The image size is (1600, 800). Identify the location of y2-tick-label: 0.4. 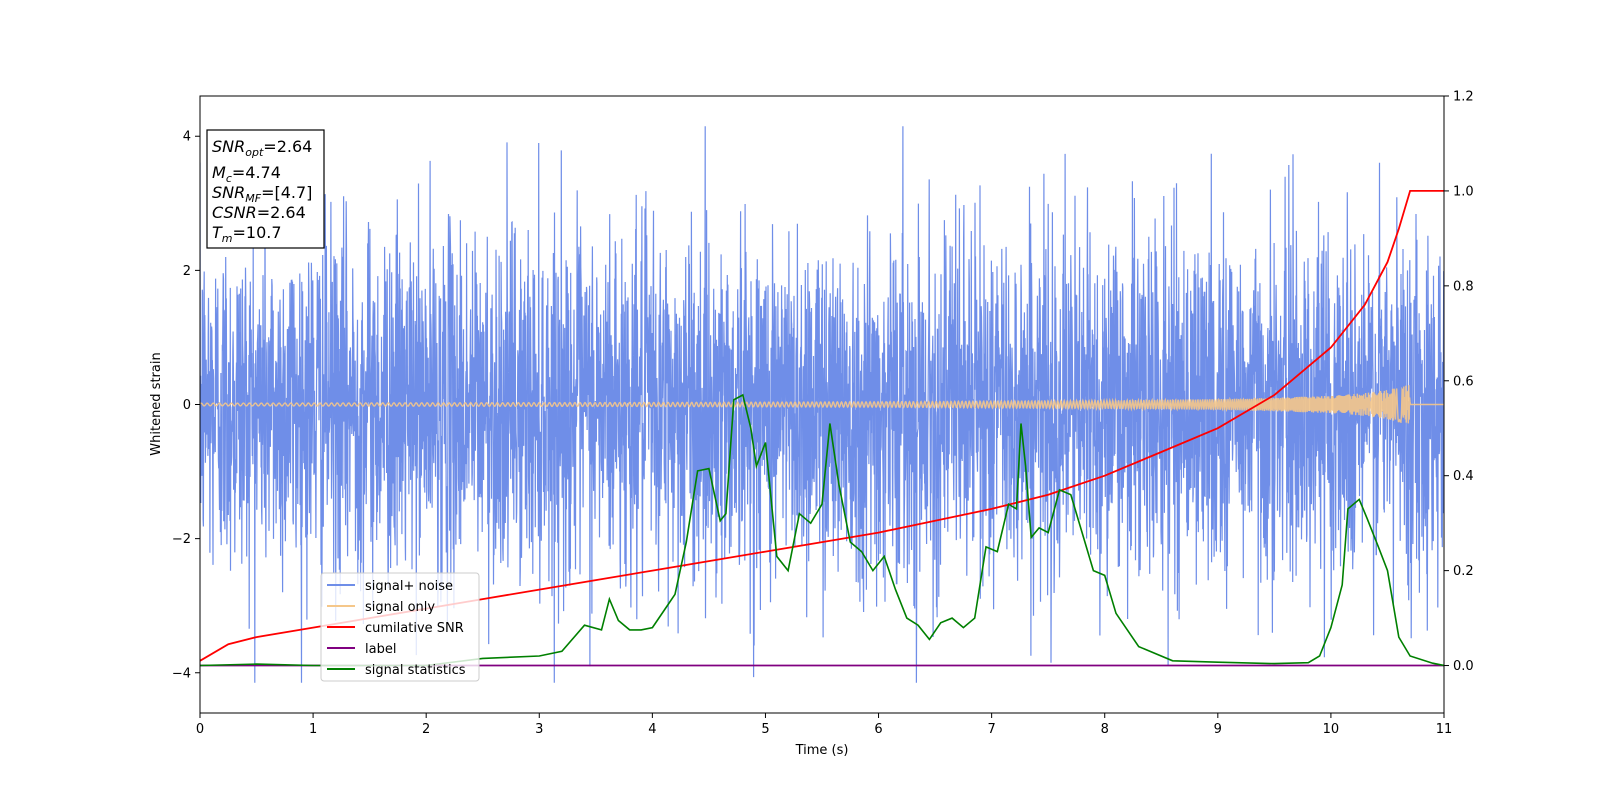
(1463, 476).